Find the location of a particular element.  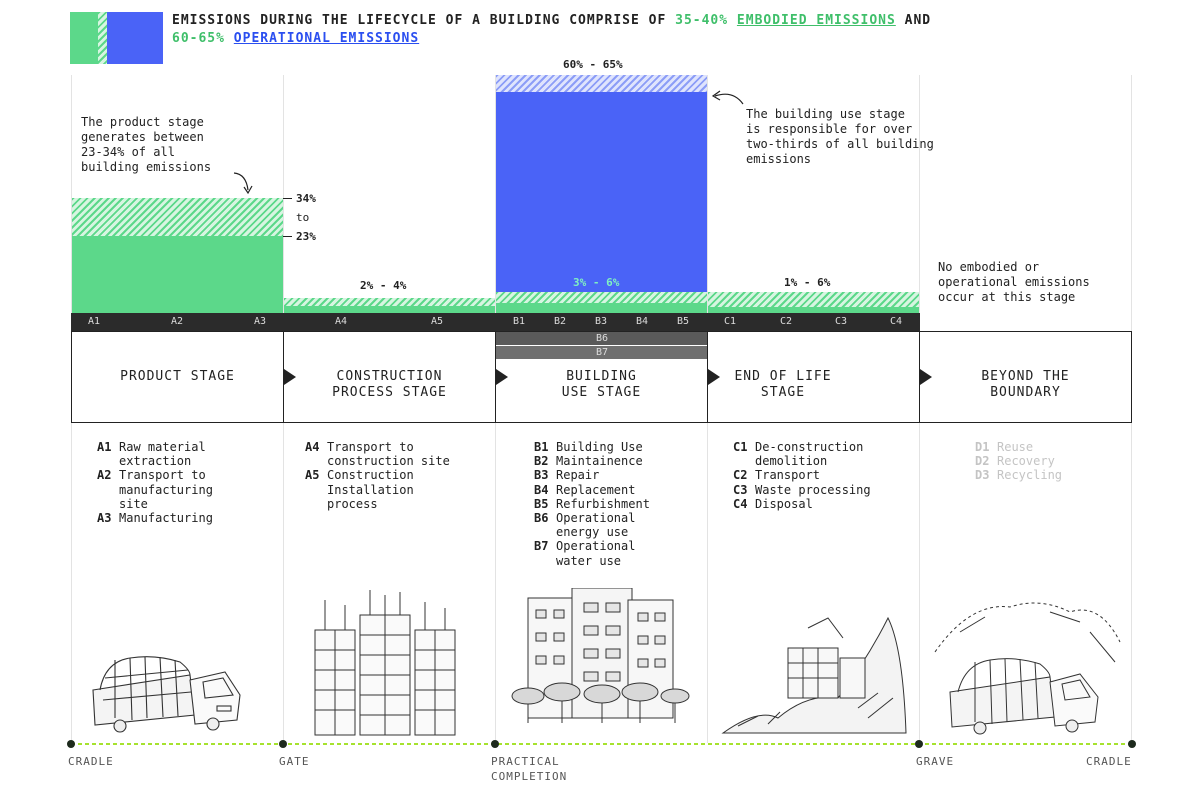

module-code: C4 is located at coordinates (896, 321).